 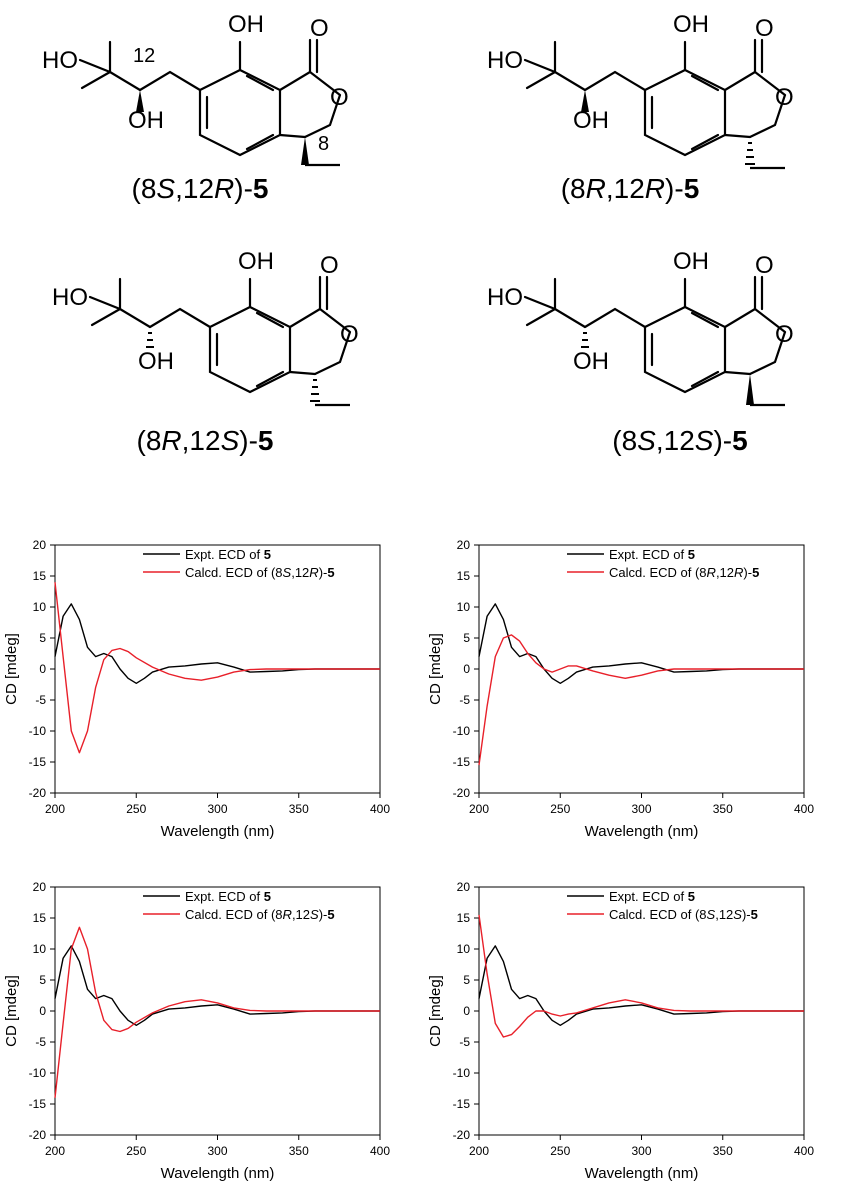 I want to click on locant-12: 12, so click(x=144, y=56).